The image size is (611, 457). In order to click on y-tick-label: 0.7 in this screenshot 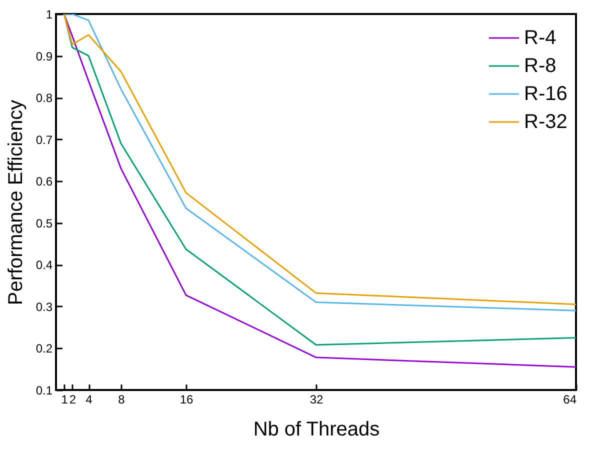, I will do `click(44, 139)`.